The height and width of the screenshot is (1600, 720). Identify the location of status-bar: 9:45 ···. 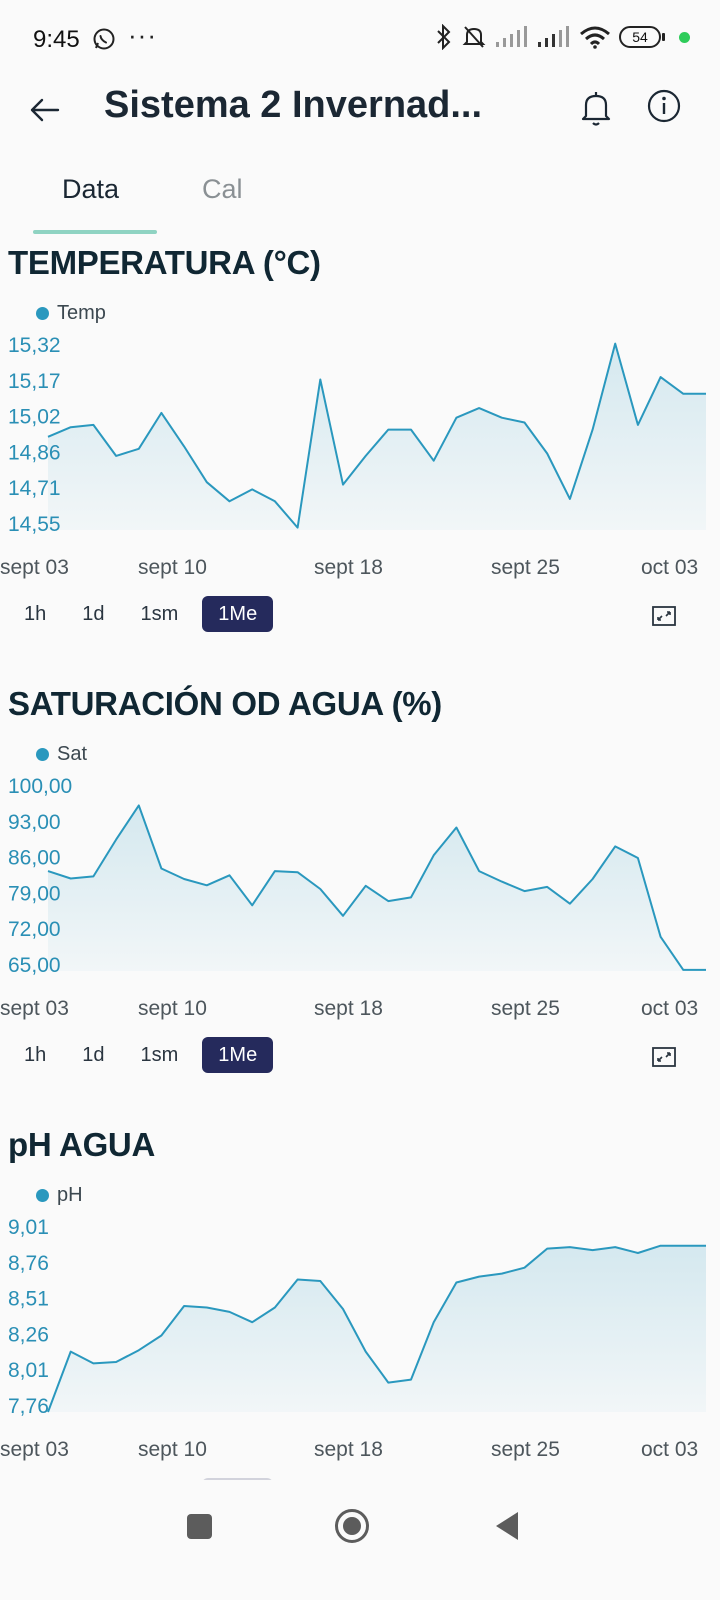
(360, 40).